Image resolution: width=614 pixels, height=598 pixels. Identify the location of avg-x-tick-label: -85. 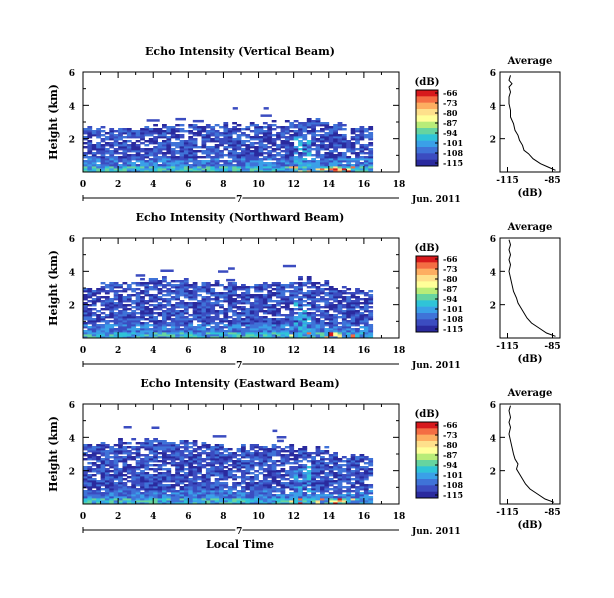
(552, 347).